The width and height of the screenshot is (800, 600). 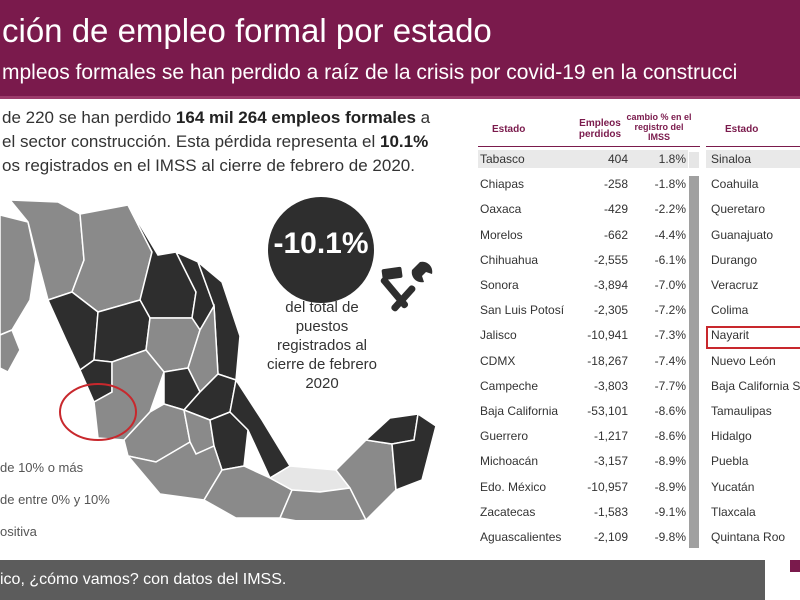 I want to click on table-cell-jobs: -1,583, so click(x=610, y=512).